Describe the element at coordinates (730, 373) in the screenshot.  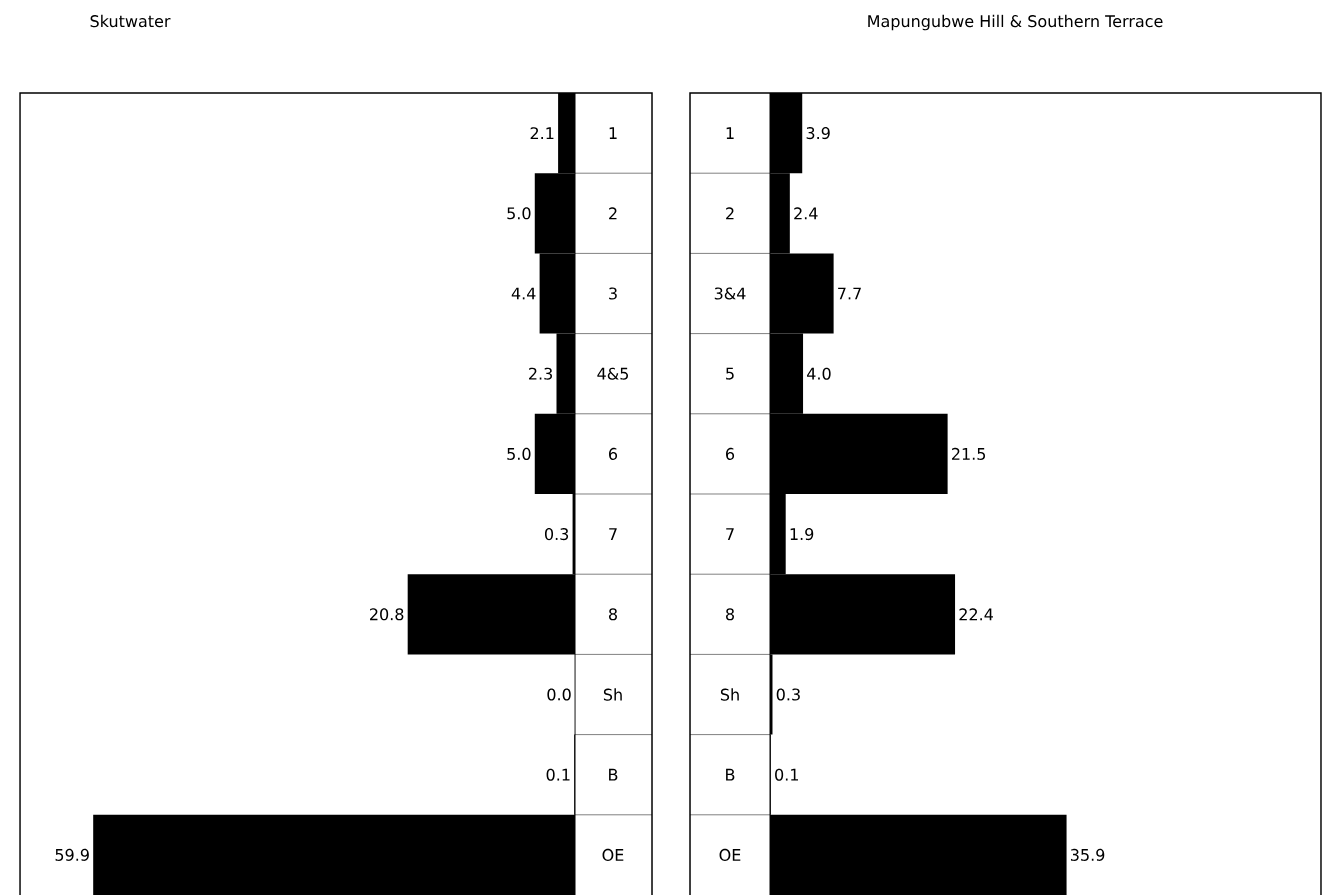
I see `y-tick-label: 5` at that location.